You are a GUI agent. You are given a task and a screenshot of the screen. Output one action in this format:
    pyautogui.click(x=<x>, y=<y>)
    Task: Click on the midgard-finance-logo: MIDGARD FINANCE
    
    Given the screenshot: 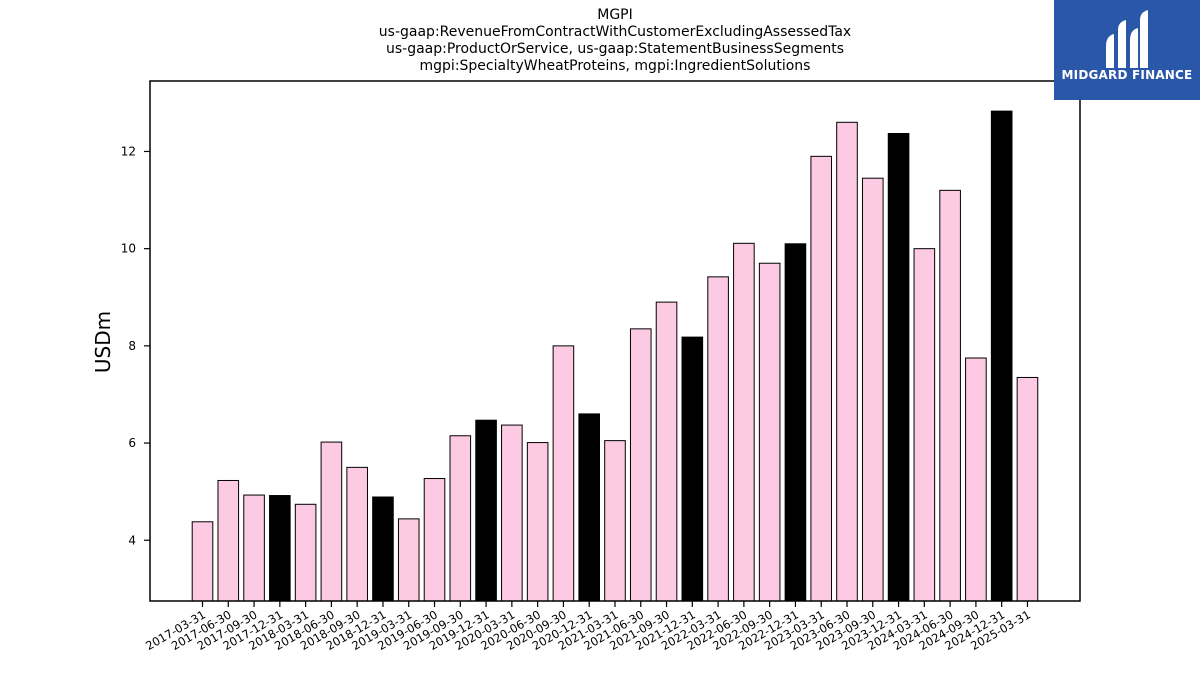 What is the action you would take?
    pyautogui.click(x=1127, y=50)
    